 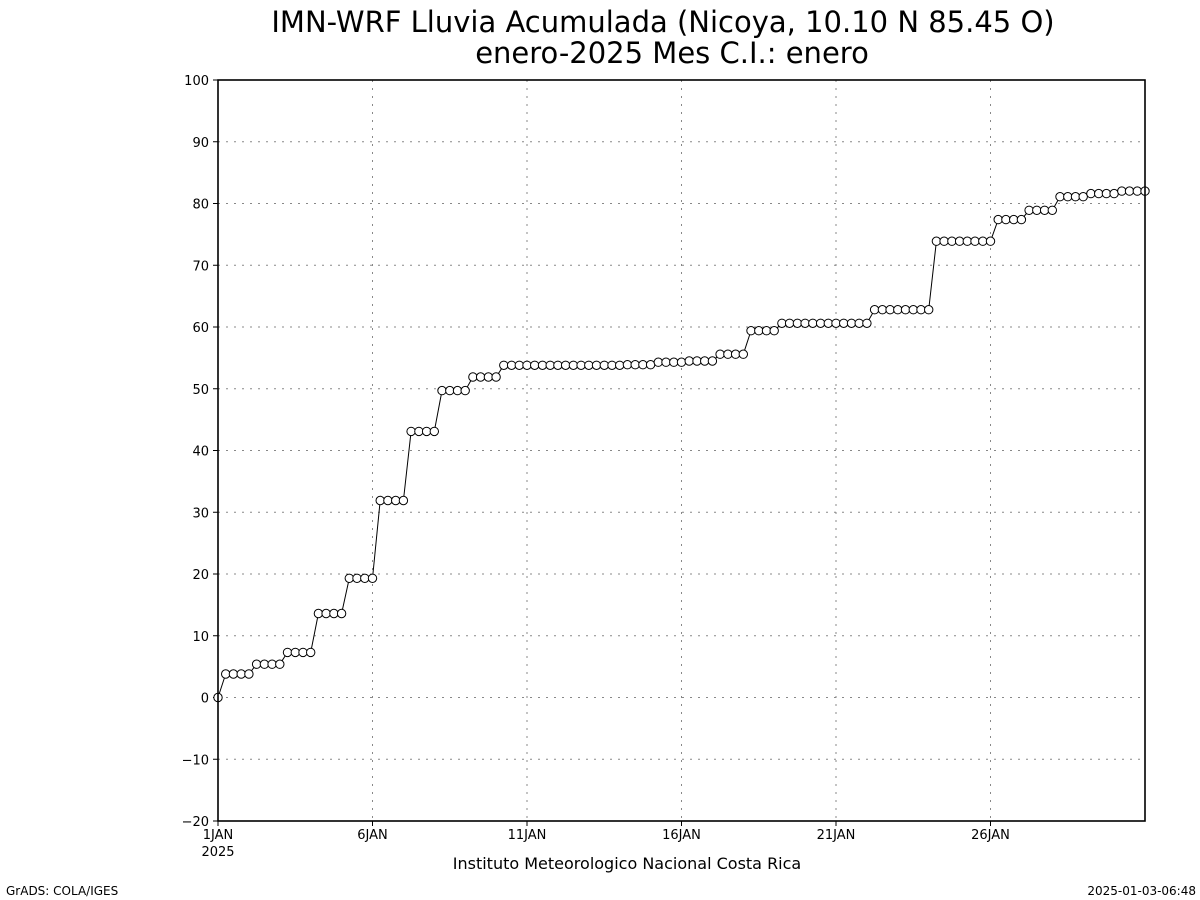 What do you see at coordinates (205, 699) in the screenshot?
I see `y-tick-label: 0` at bounding box center [205, 699].